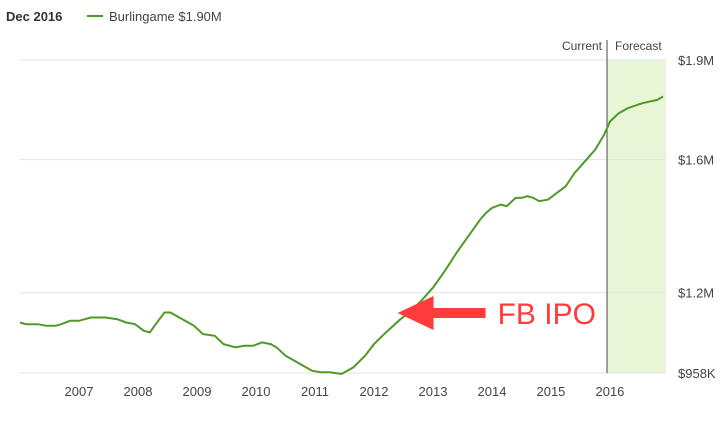  Describe the element at coordinates (165, 16) in the screenshot. I see `legend-label: Burlingame $1.90M` at that location.